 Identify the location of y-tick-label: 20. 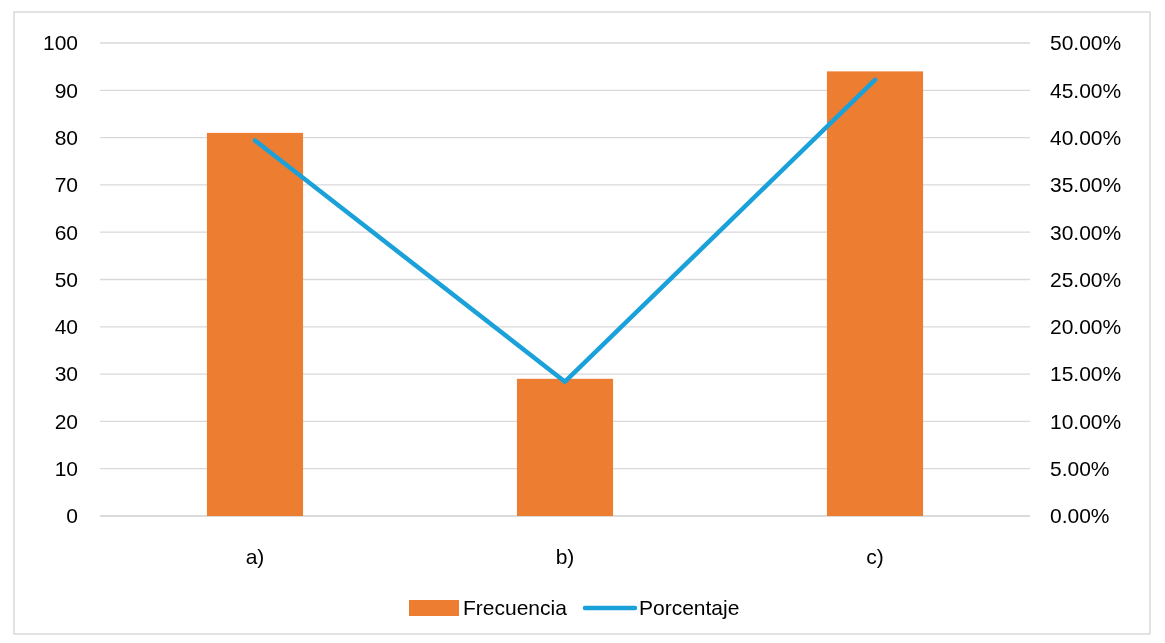
(66, 421).